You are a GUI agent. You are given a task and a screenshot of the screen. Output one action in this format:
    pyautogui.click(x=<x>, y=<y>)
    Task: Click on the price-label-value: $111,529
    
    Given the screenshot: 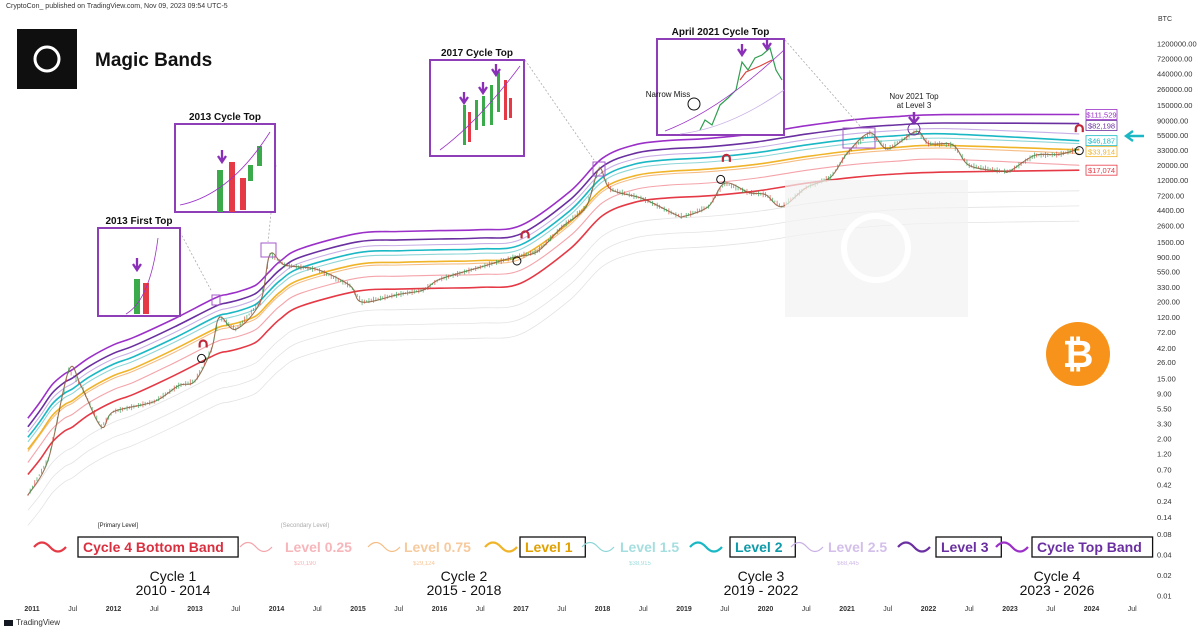 What is the action you would take?
    pyautogui.click(x=1101, y=114)
    